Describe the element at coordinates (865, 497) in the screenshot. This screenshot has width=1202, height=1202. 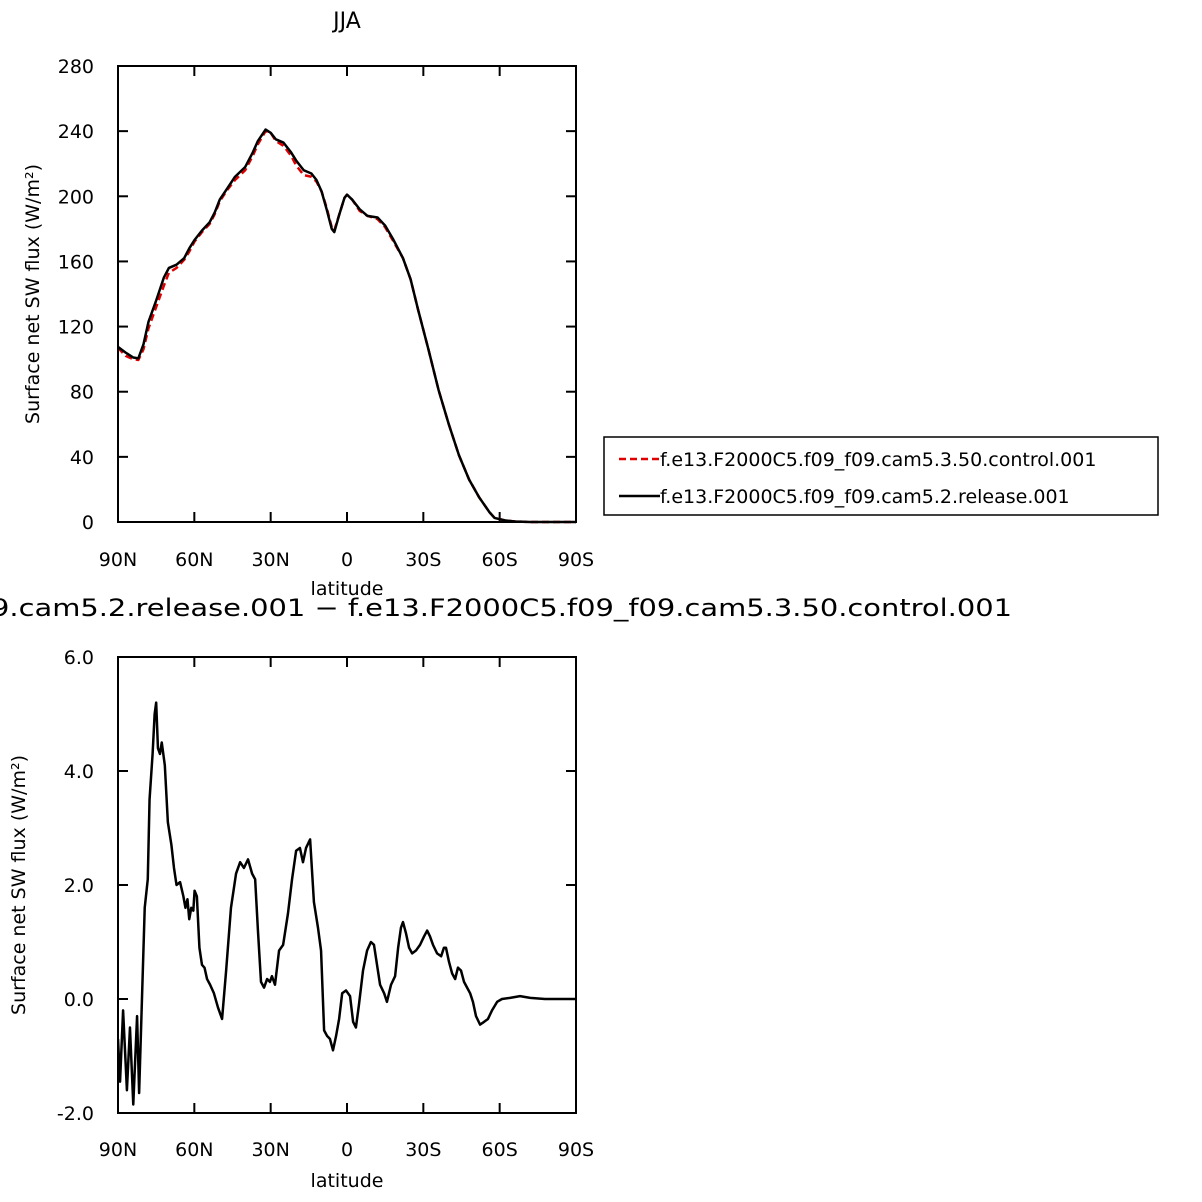
I see `legend-label: f.e13.F2000C5.f09_f09.cam5.2.release.001` at that location.